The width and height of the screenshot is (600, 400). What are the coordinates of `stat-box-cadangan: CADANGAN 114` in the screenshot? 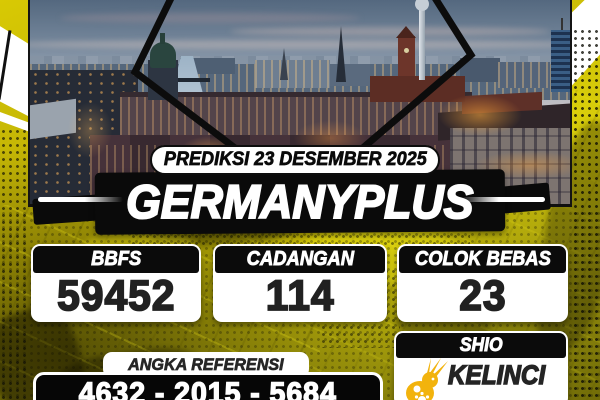 It's located at (300, 283).